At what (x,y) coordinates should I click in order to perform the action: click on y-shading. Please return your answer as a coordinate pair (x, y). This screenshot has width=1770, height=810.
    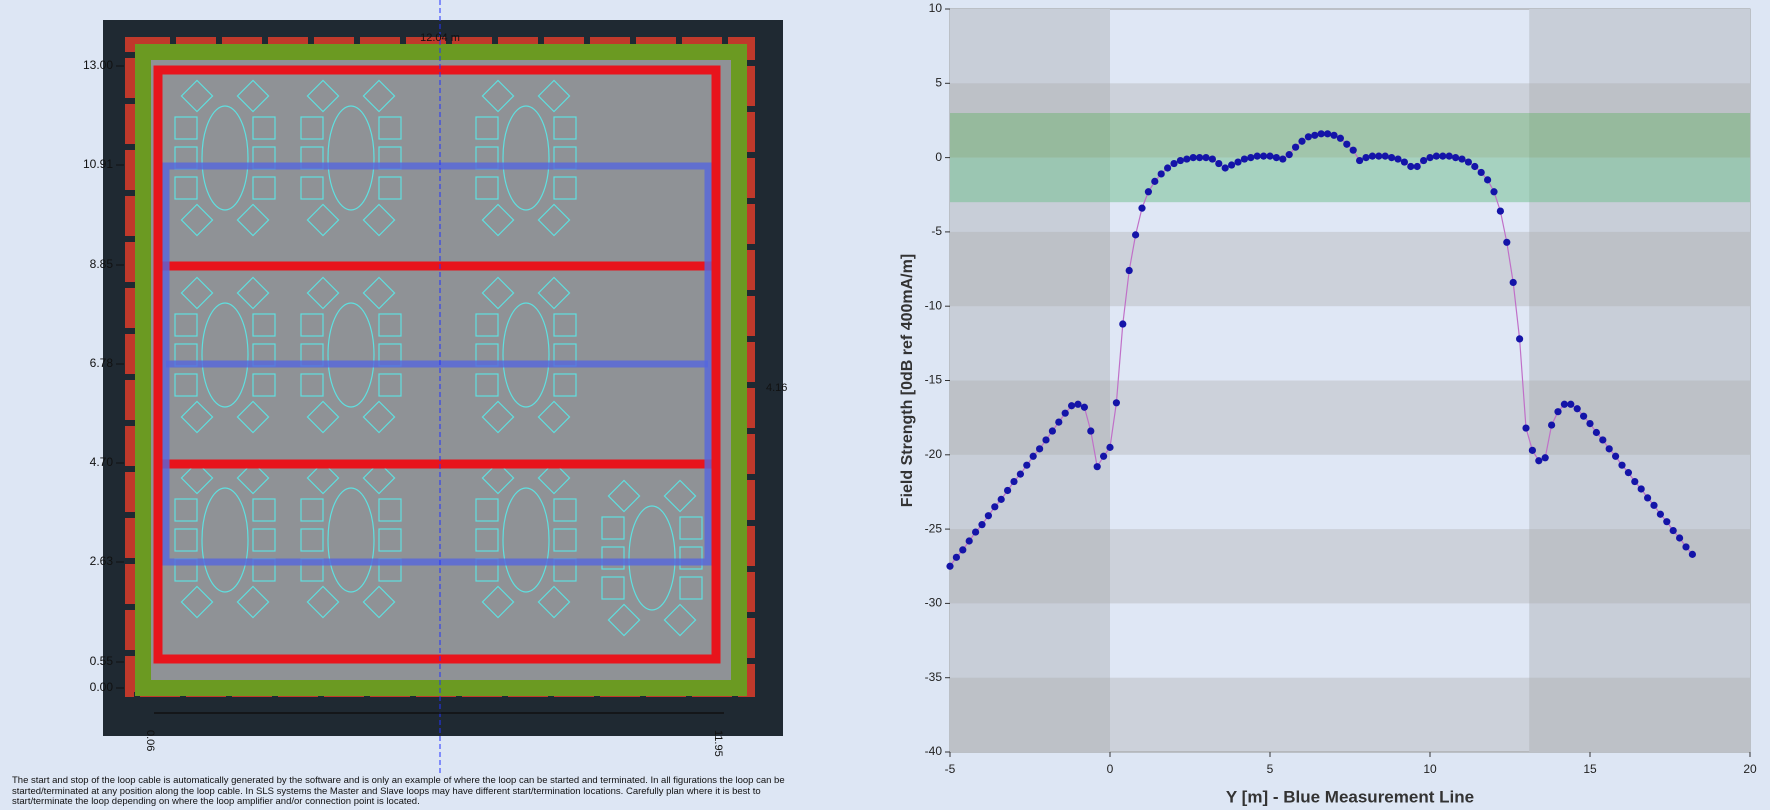
    Looking at the image, I should click on (1350, 417).